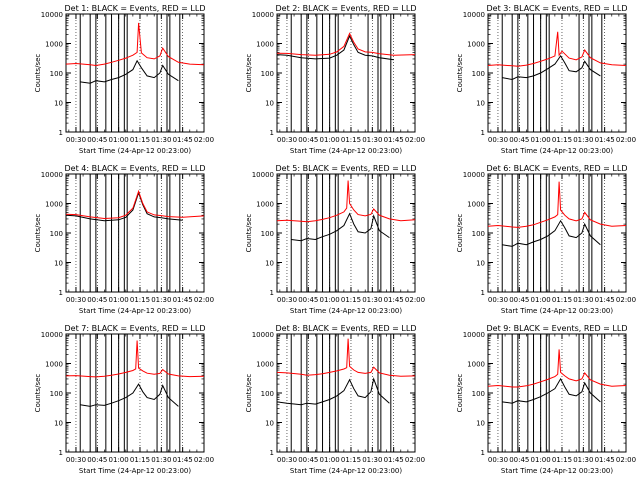  Describe the element at coordinates (135, 328) in the screenshot. I see `chart-title: Det 7: BLACK = Events, RED = LLD` at that location.